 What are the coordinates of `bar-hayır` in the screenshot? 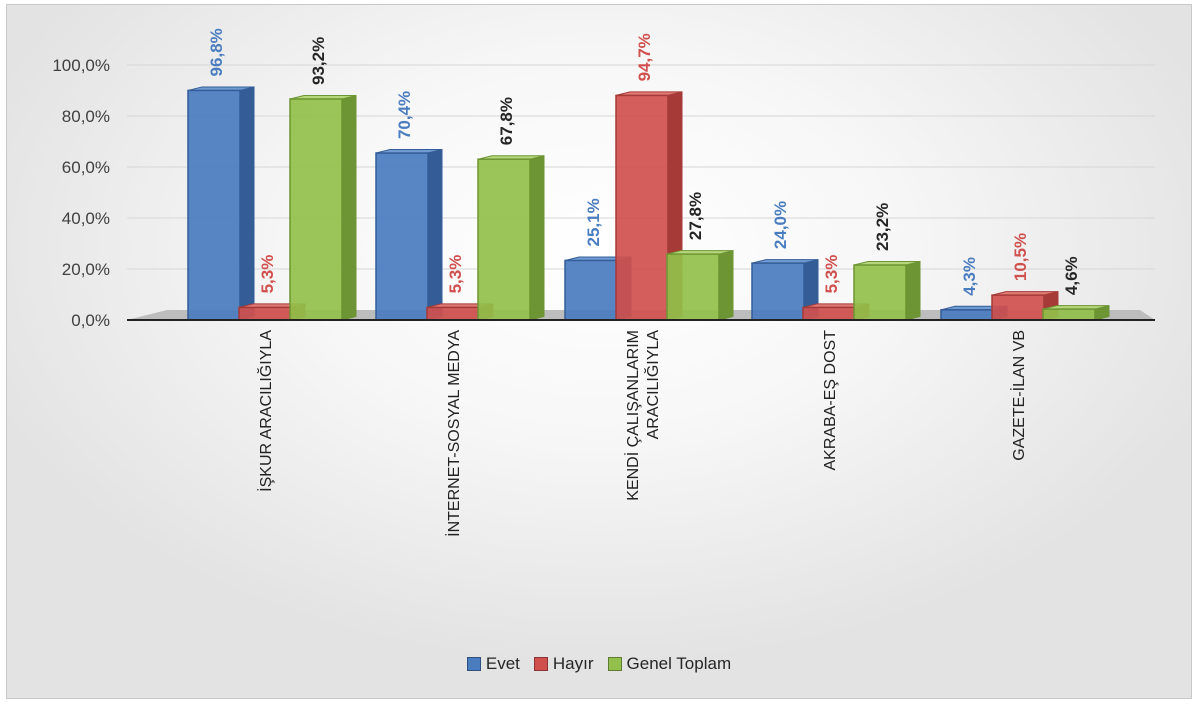 It's located at (1025, 305).